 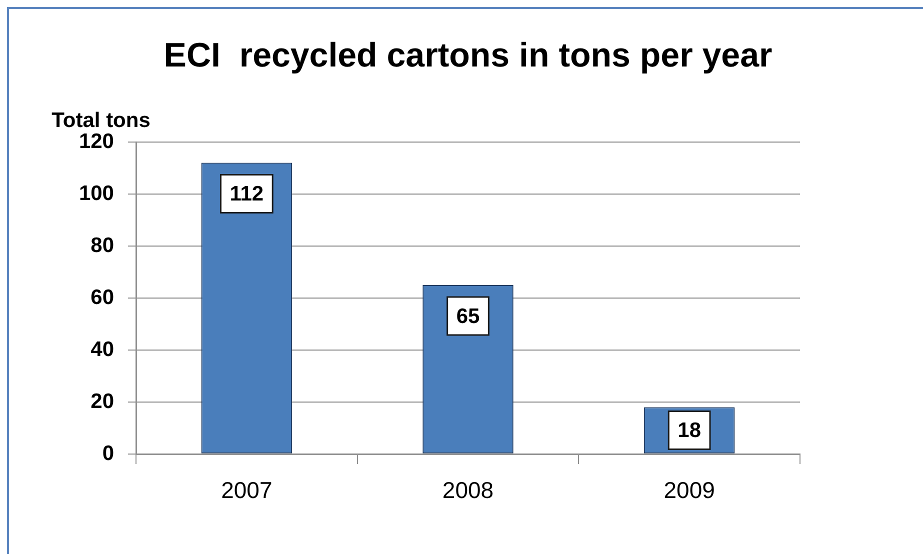 What do you see at coordinates (102, 297) in the screenshot?
I see `y-tick-label: 60` at bounding box center [102, 297].